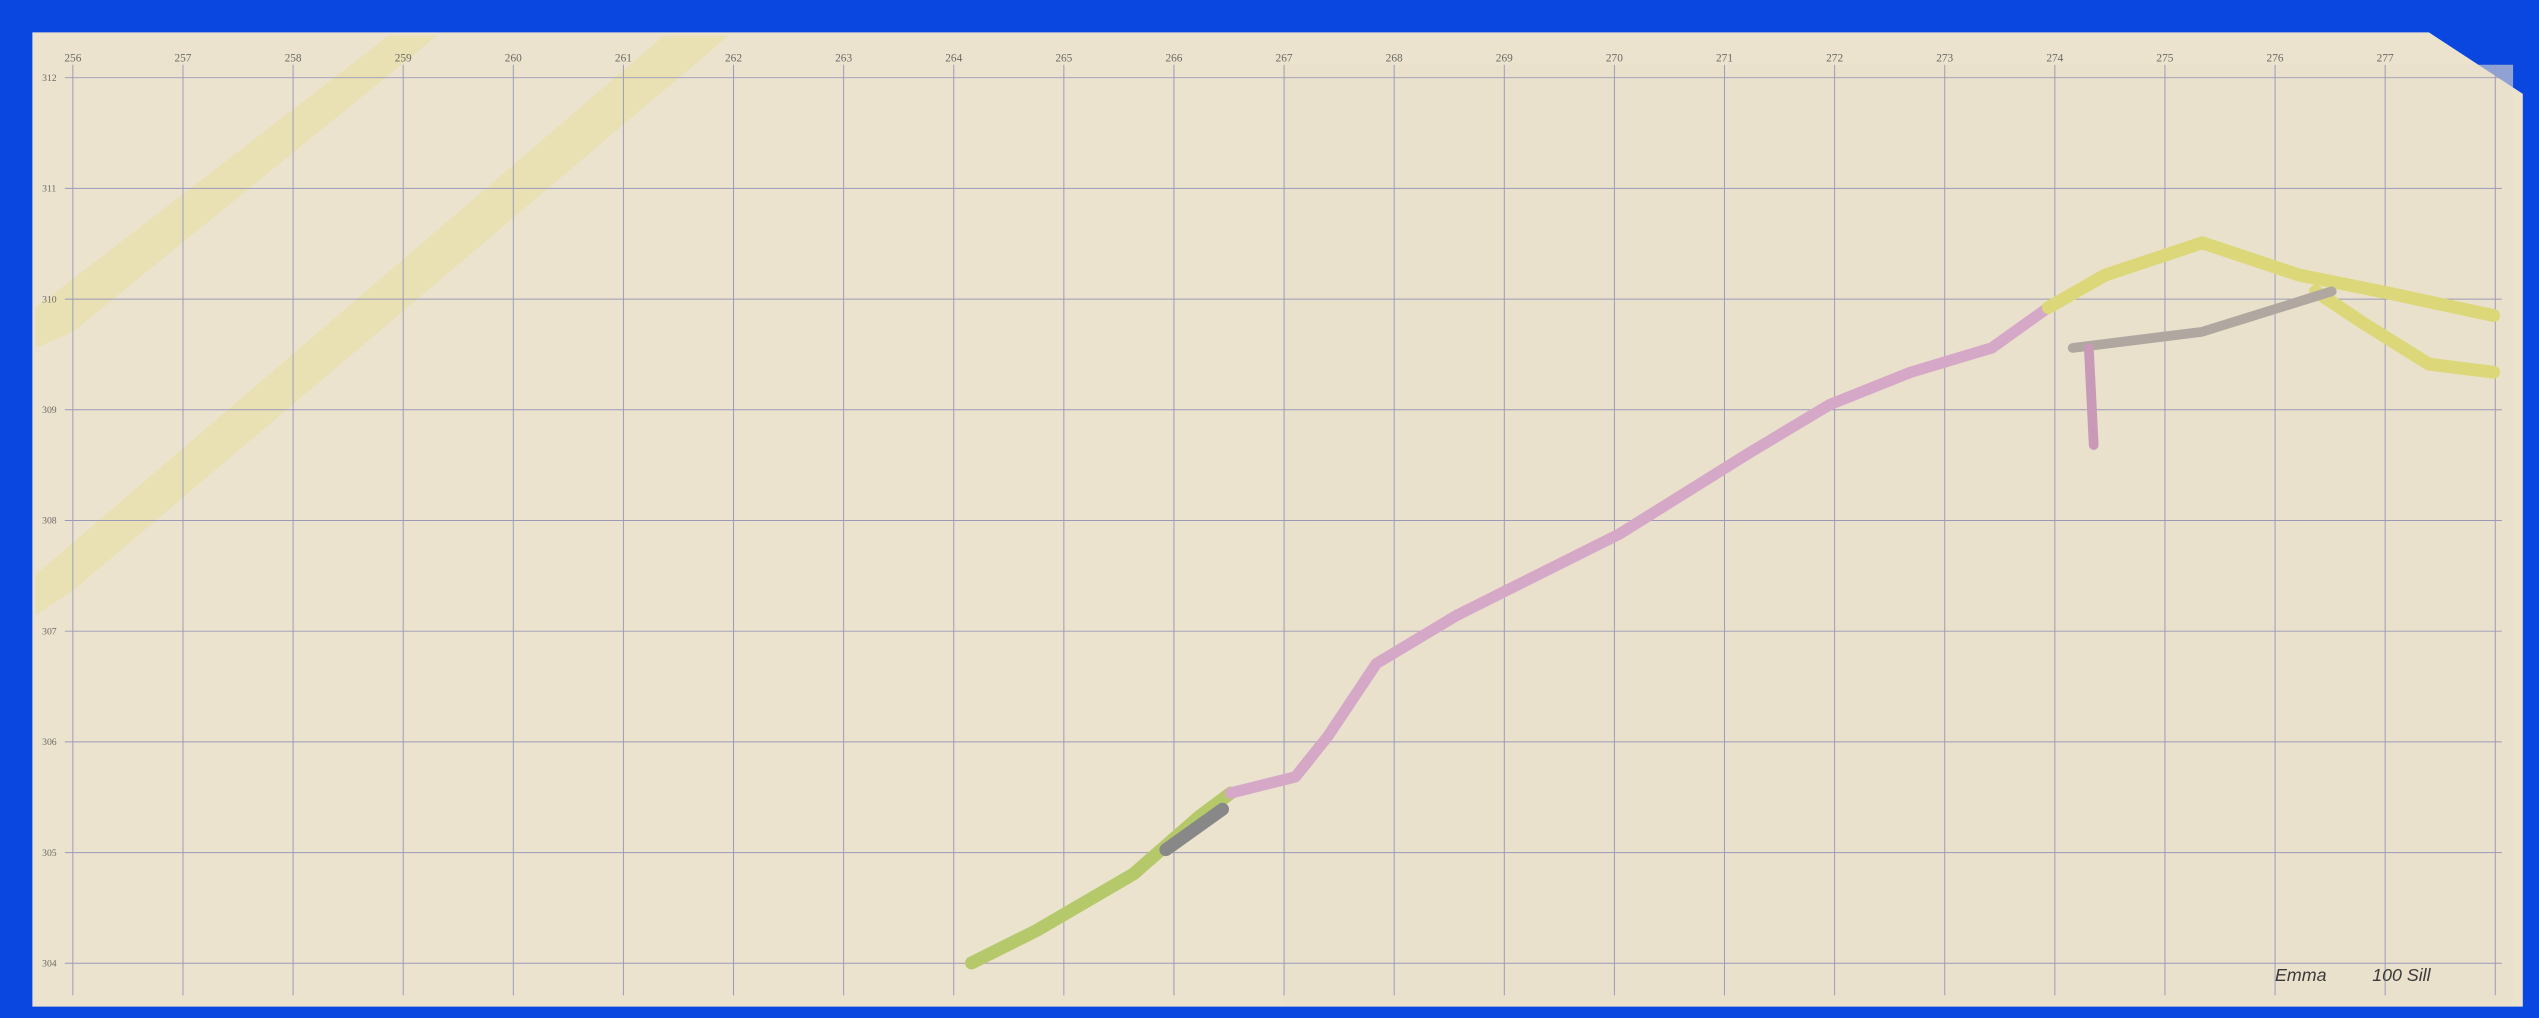 The height and width of the screenshot is (1018, 2539). Describe the element at coordinates (2202, 319) in the screenshot. I see `drift-gray` at that location.